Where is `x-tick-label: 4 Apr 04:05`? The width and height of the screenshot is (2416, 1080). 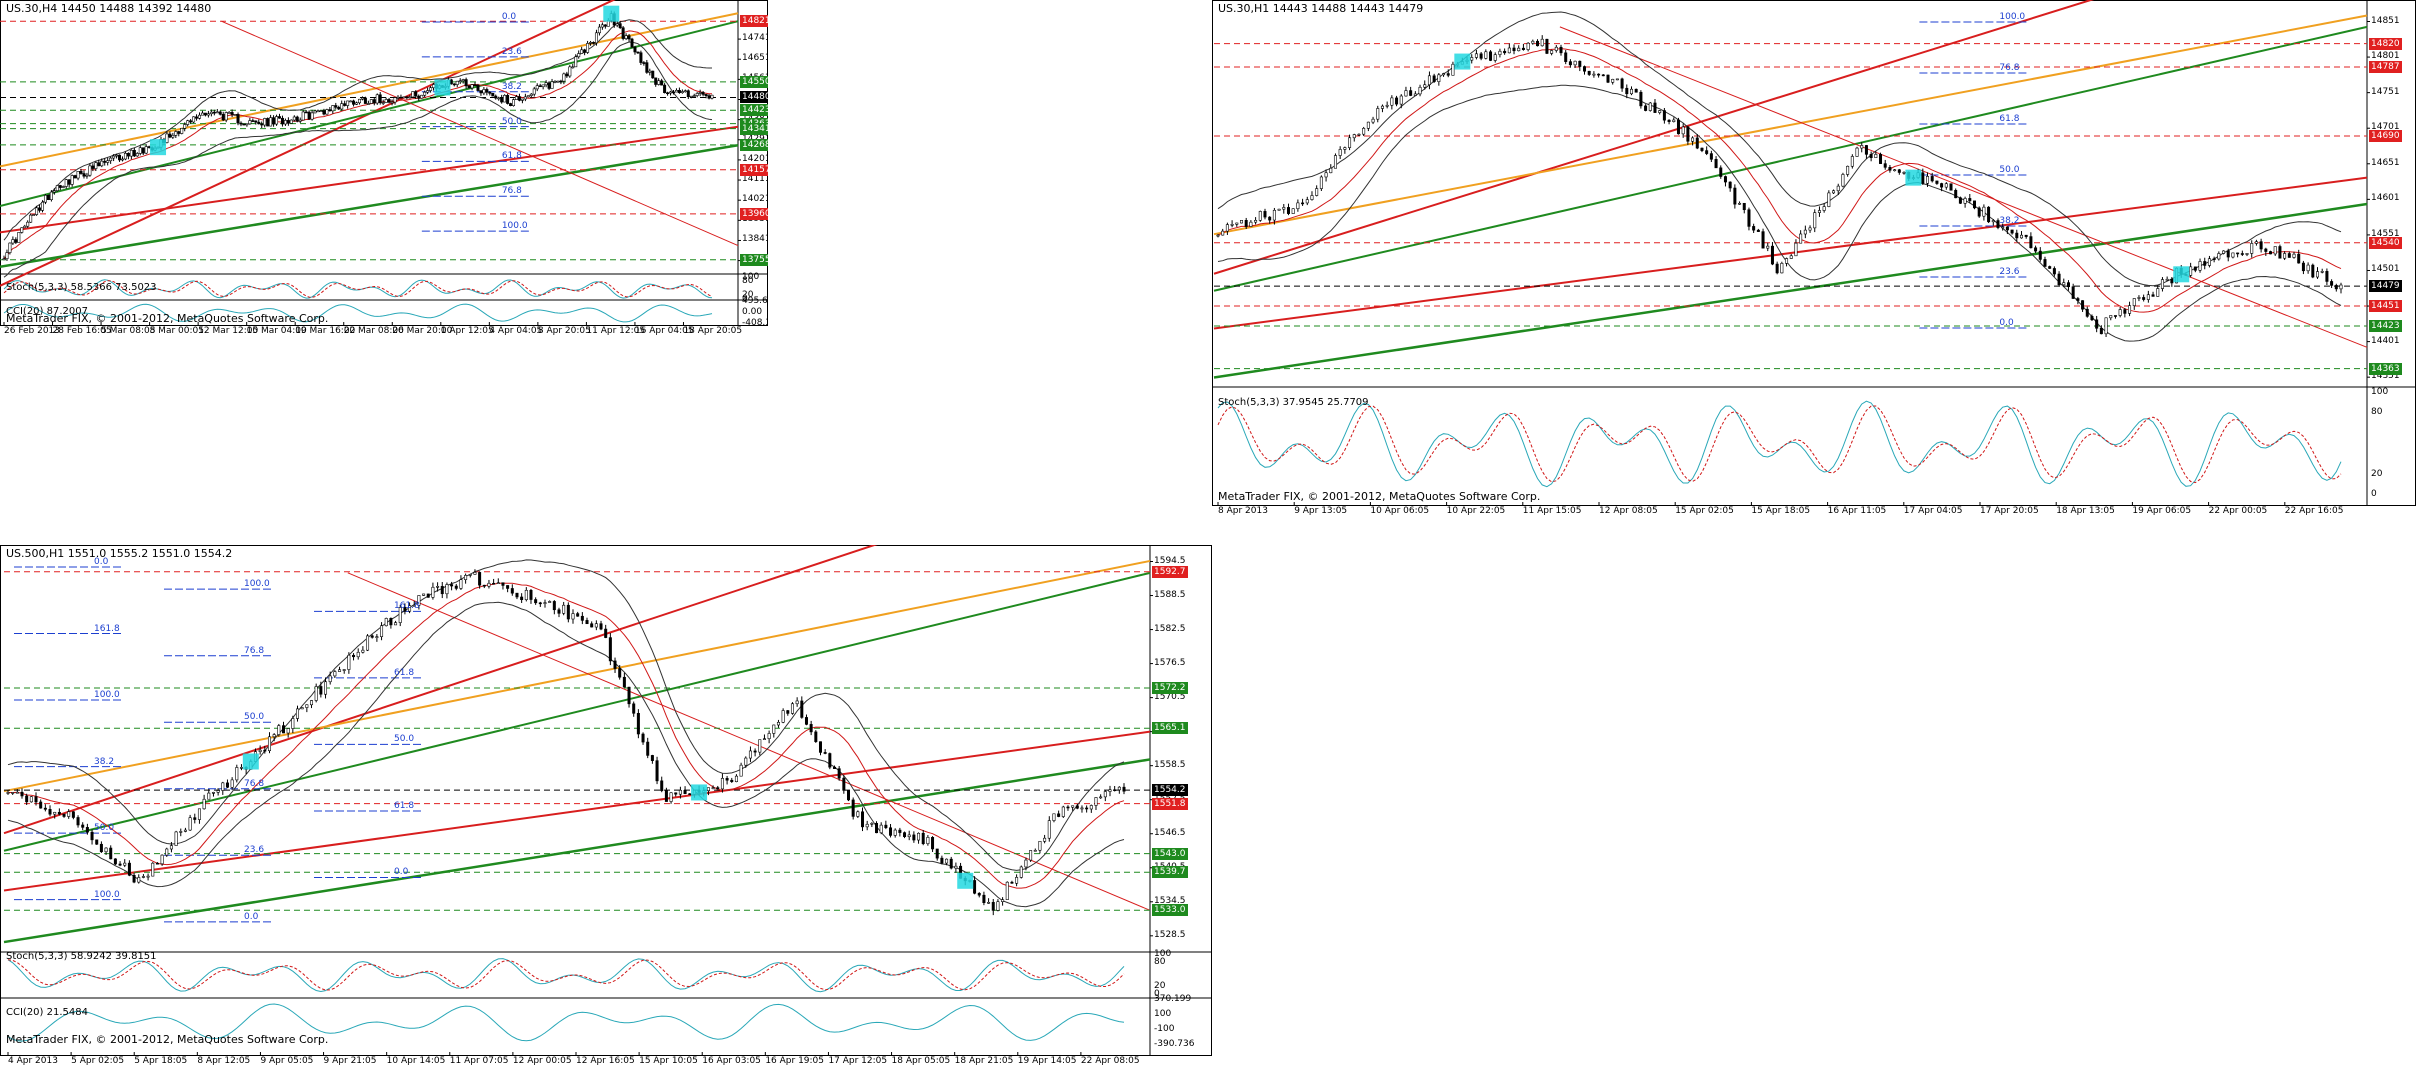
x-tick-label: 4 Apr 04:05 is located at coordinates (516, 330).